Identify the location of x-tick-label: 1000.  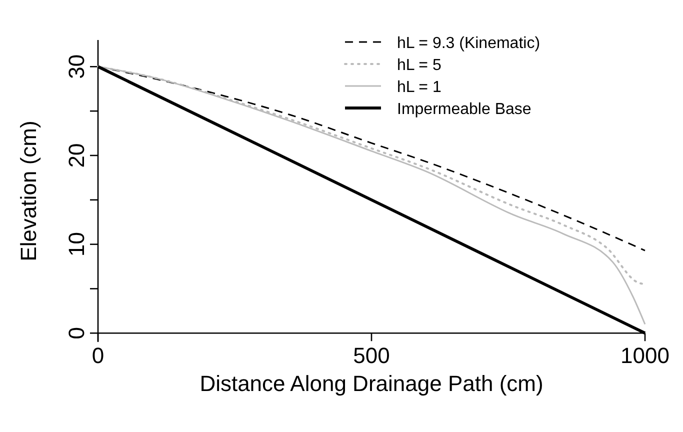
(645, 355).